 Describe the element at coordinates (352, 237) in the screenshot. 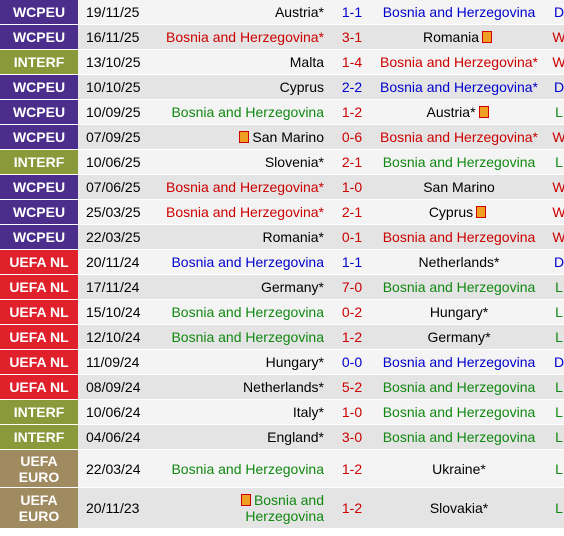

I see `match-score: 0-1` at that location.